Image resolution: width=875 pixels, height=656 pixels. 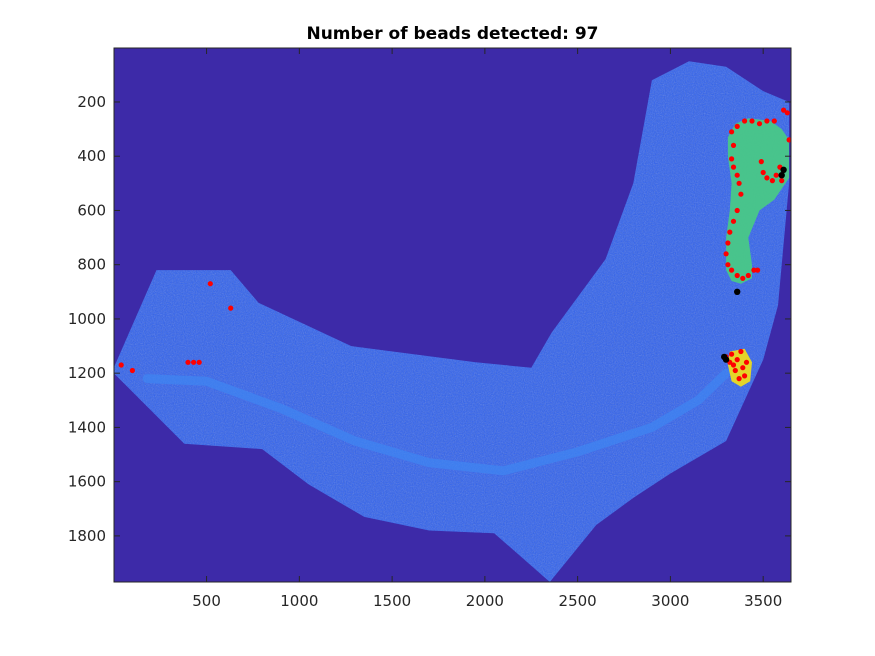 I want to click on channel-path, so click(x=436, y=422).